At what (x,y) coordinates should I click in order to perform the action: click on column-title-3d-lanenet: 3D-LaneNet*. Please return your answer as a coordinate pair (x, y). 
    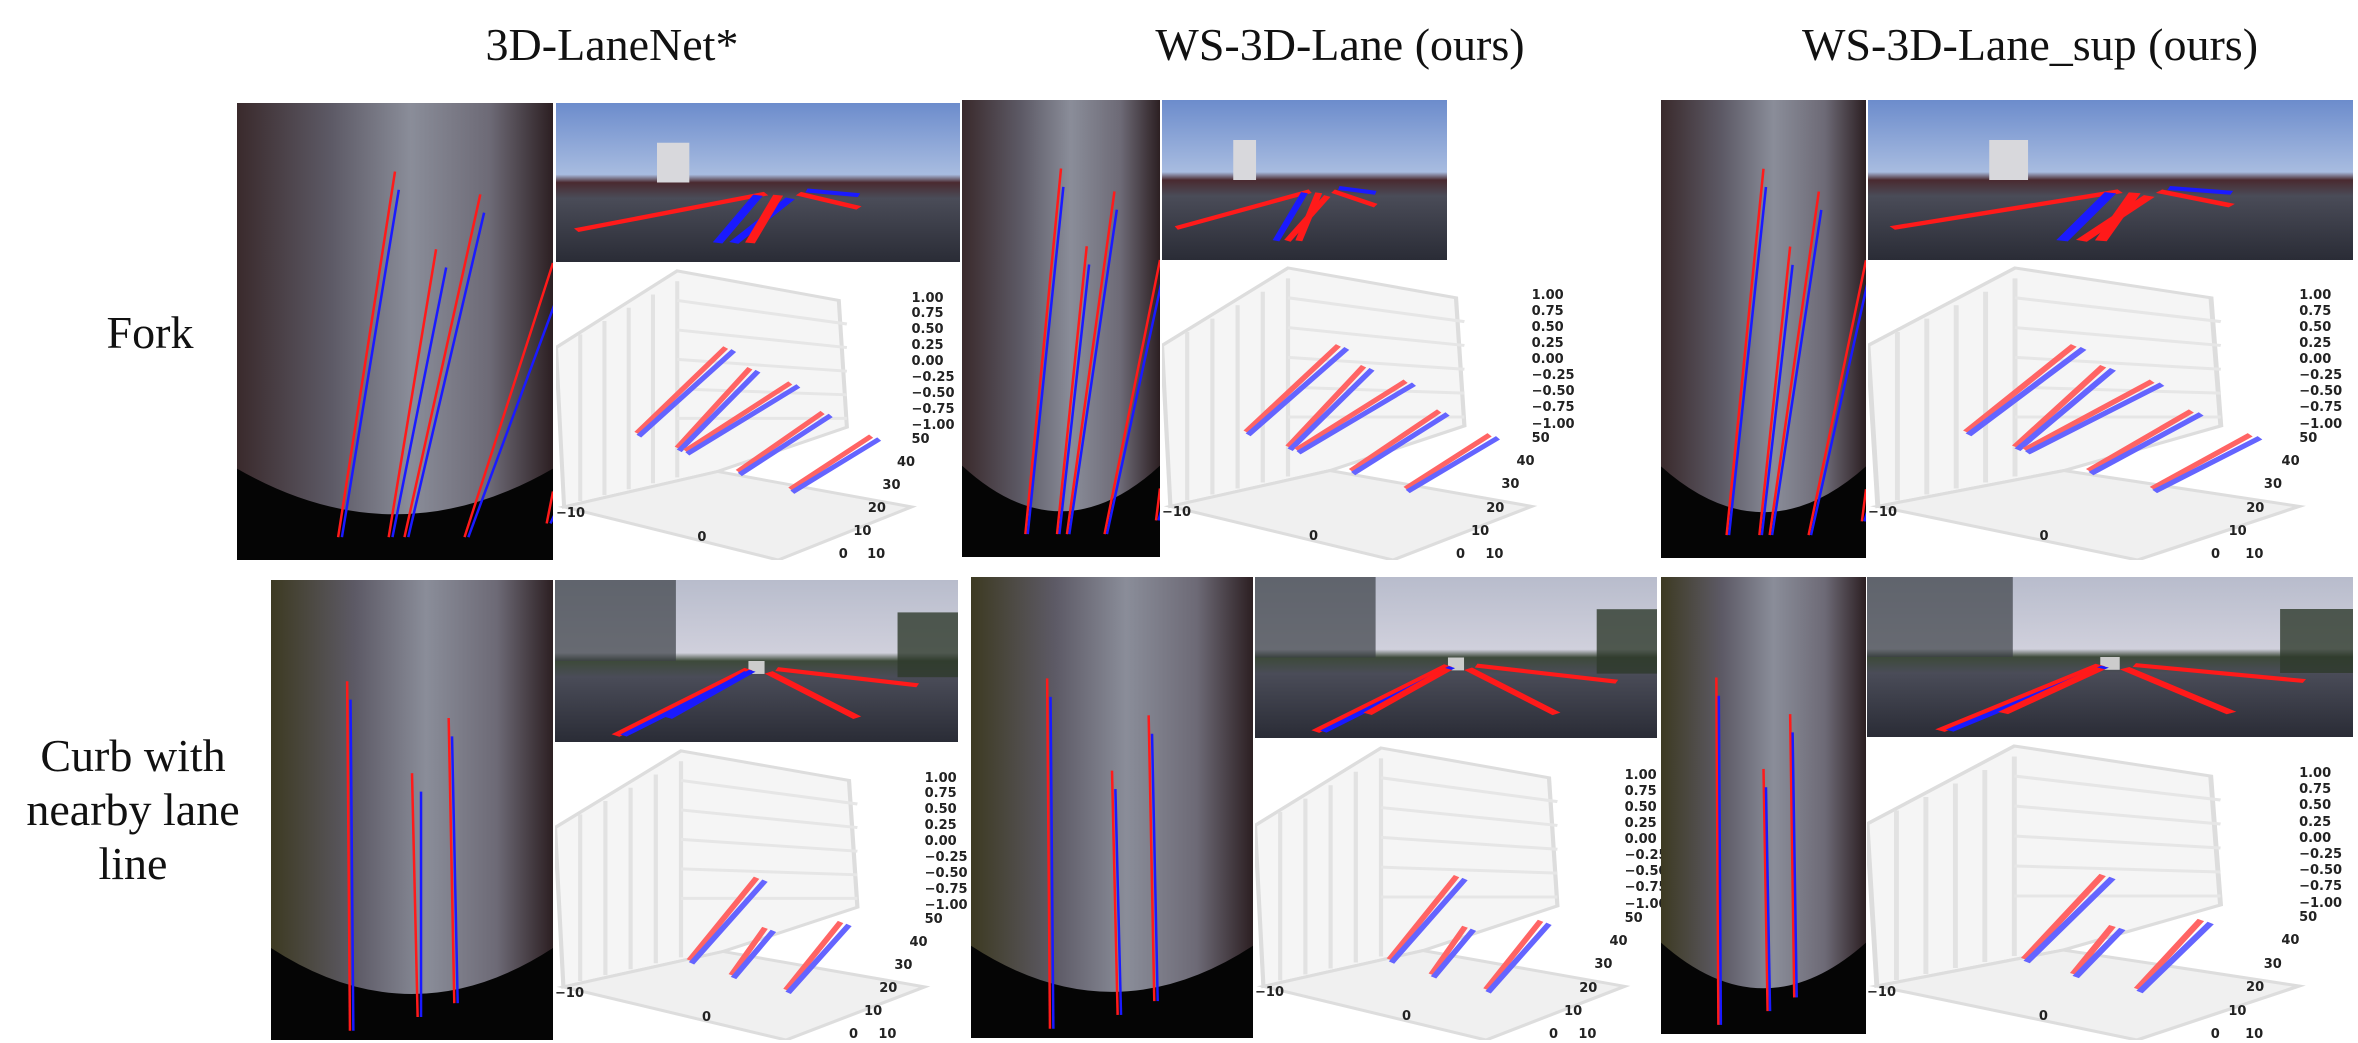
    Looking at the image, I should click on (612, 44).